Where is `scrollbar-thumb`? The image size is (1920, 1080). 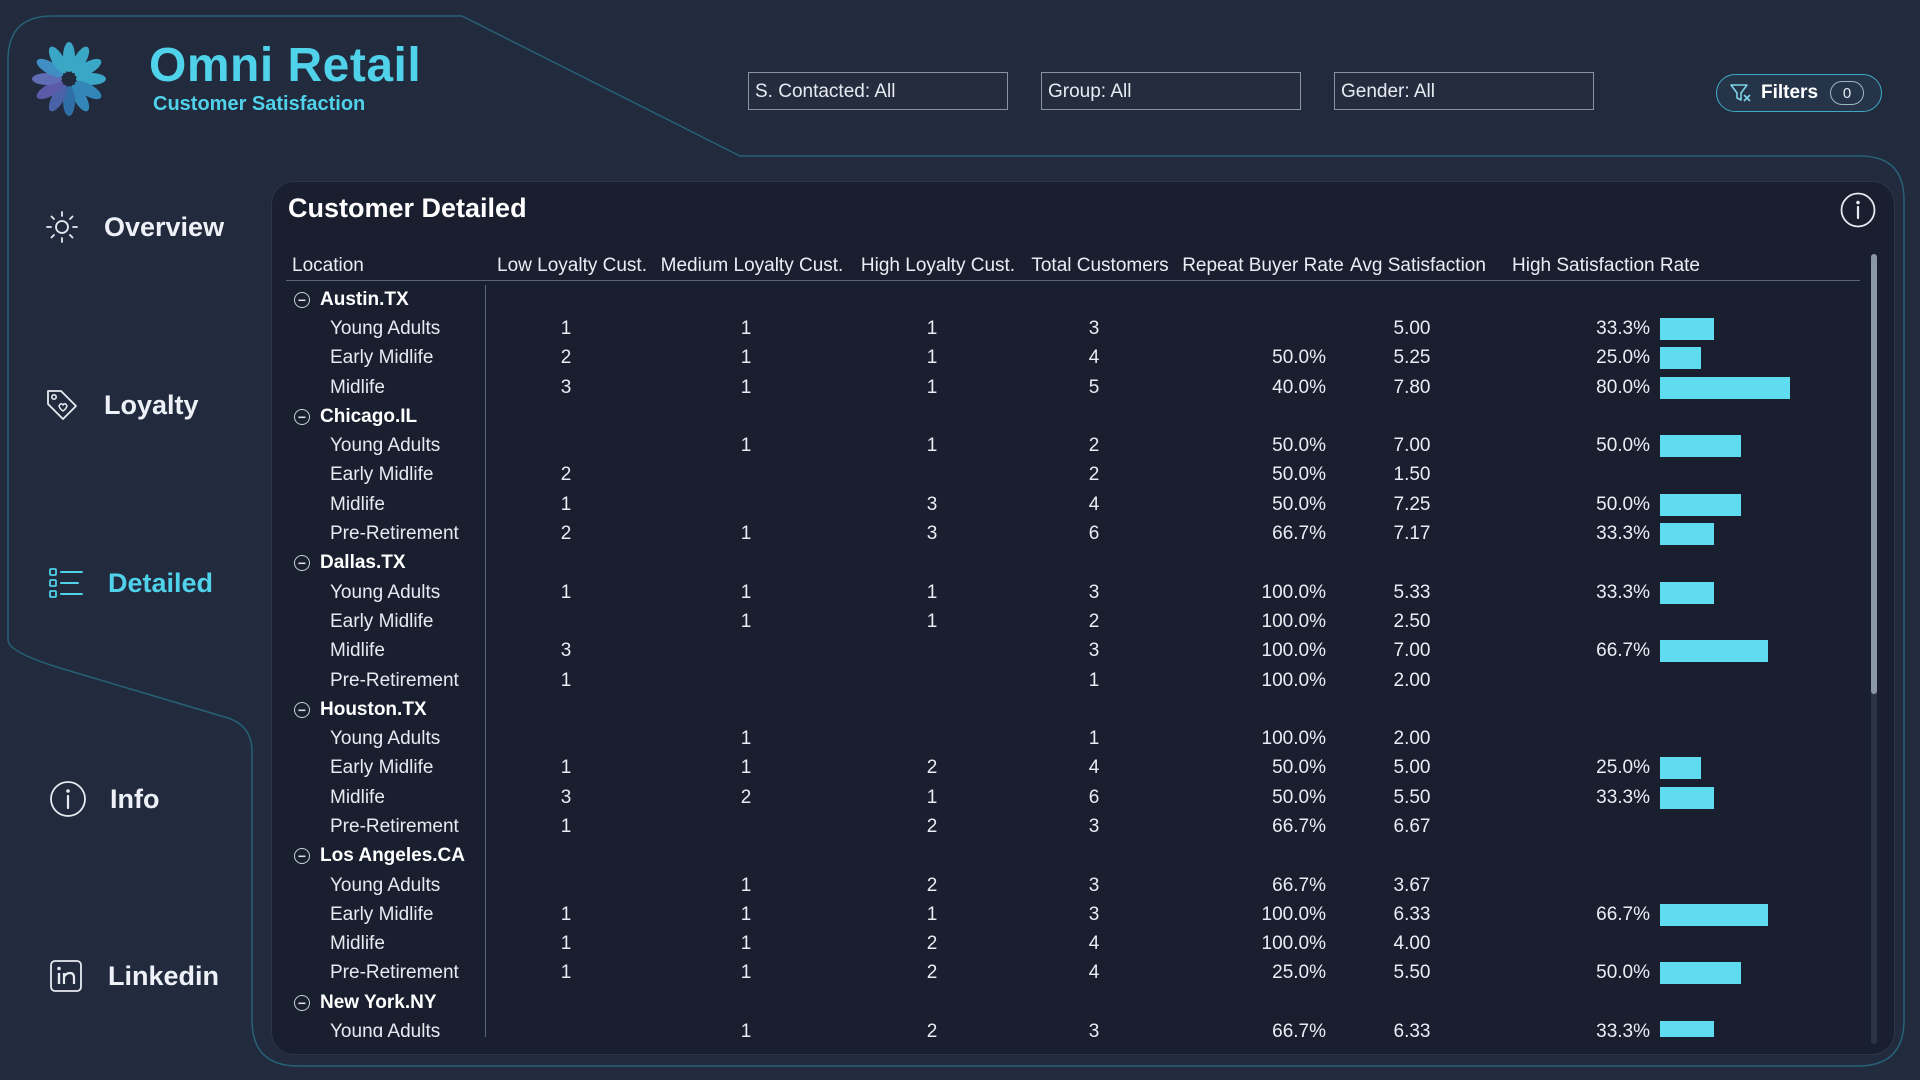
scrollbar-thumb is located at coordinates (1874, 474).